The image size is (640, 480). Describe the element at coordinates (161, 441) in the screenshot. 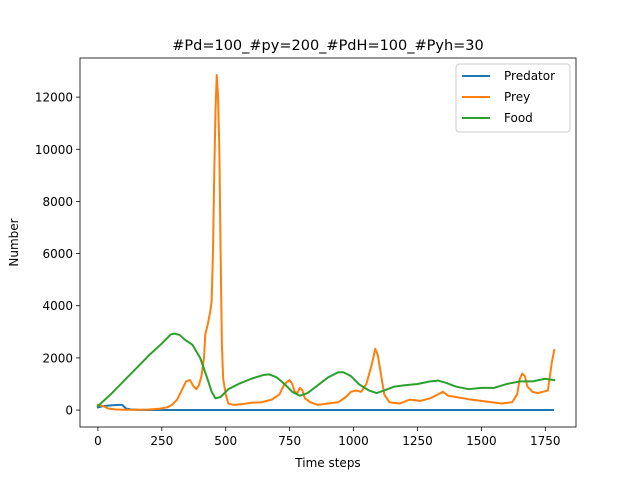

I see `x-tick-label: 250` at that location.